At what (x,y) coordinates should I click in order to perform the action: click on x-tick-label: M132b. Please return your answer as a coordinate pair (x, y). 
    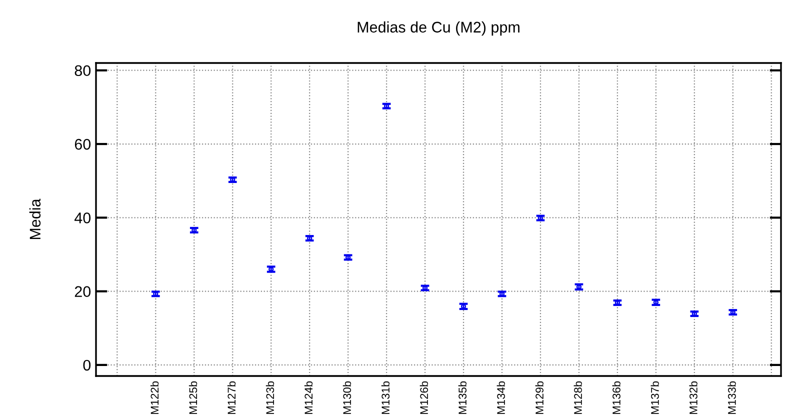
    Looking at the image, I should click on (693, 397).